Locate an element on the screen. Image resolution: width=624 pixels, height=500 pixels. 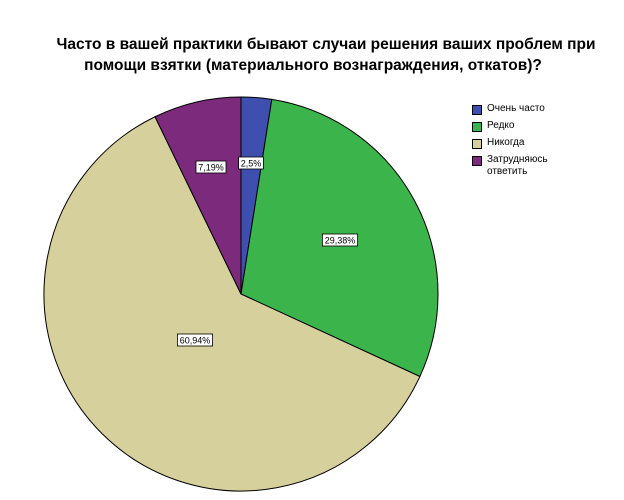
pie-data-label-0: 2,5% is located at coordinates (251, 163).